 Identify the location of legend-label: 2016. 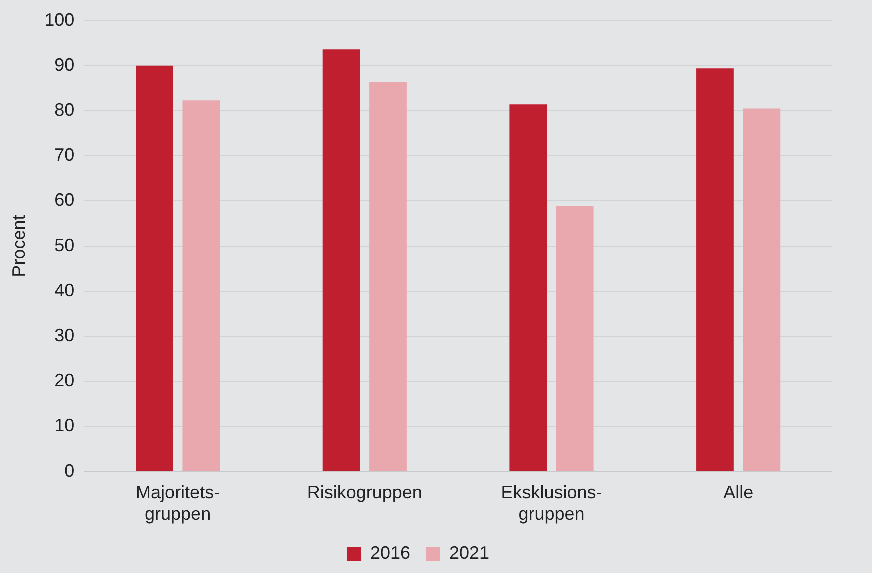
(390, 552).